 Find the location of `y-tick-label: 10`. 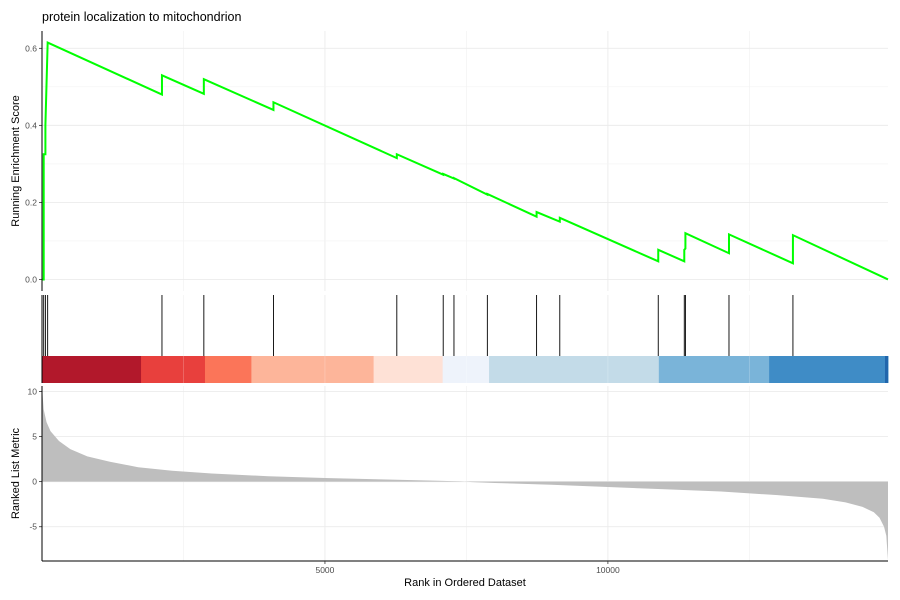

y-tick-label: 10 is located at coordinates (33, 391).